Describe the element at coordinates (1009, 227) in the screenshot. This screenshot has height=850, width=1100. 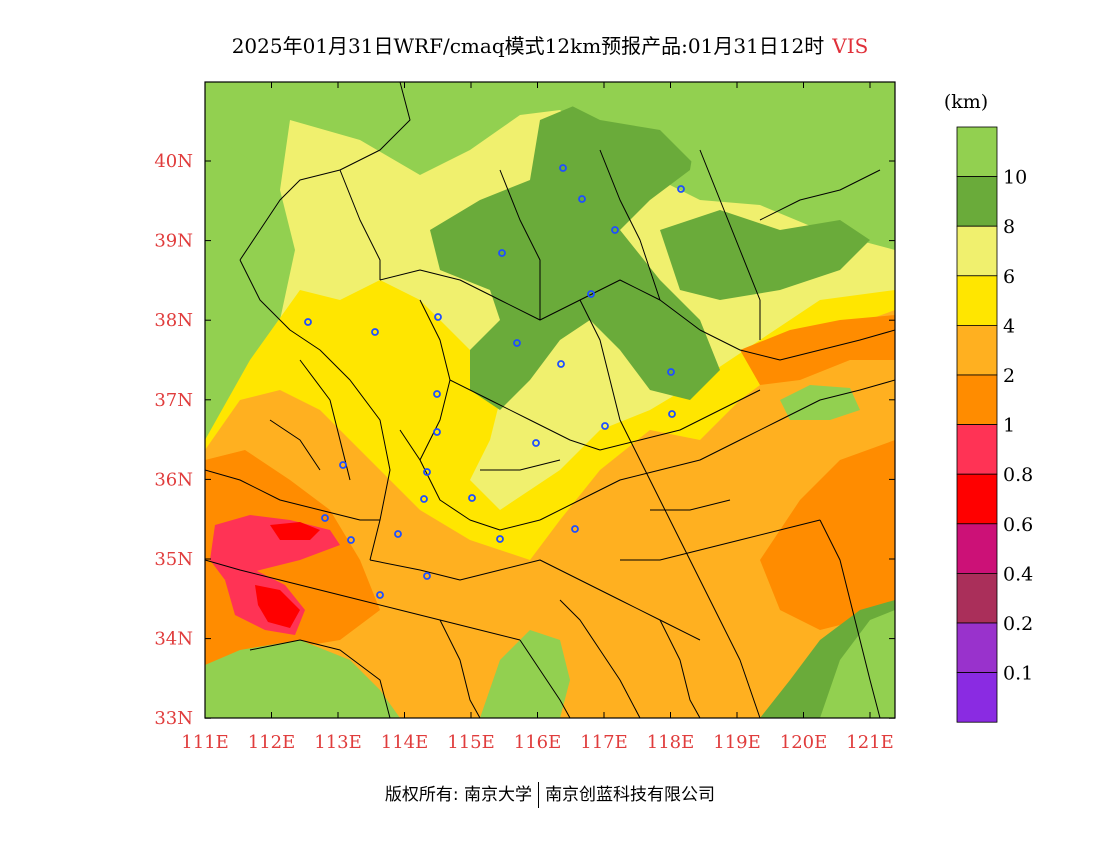
I see `colorbar-label: 8` at that location.